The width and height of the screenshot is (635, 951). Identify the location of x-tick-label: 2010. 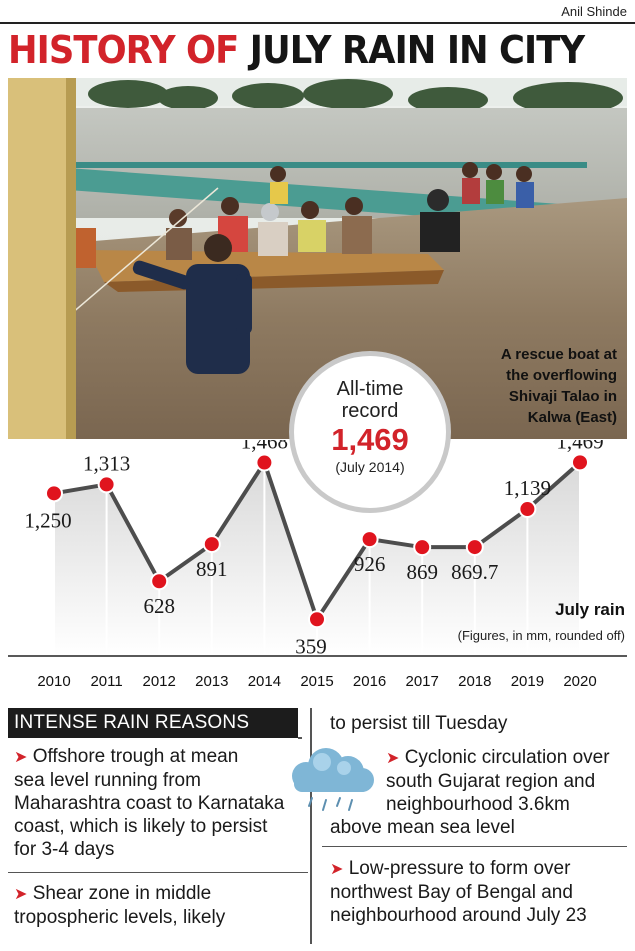
(53, 681).